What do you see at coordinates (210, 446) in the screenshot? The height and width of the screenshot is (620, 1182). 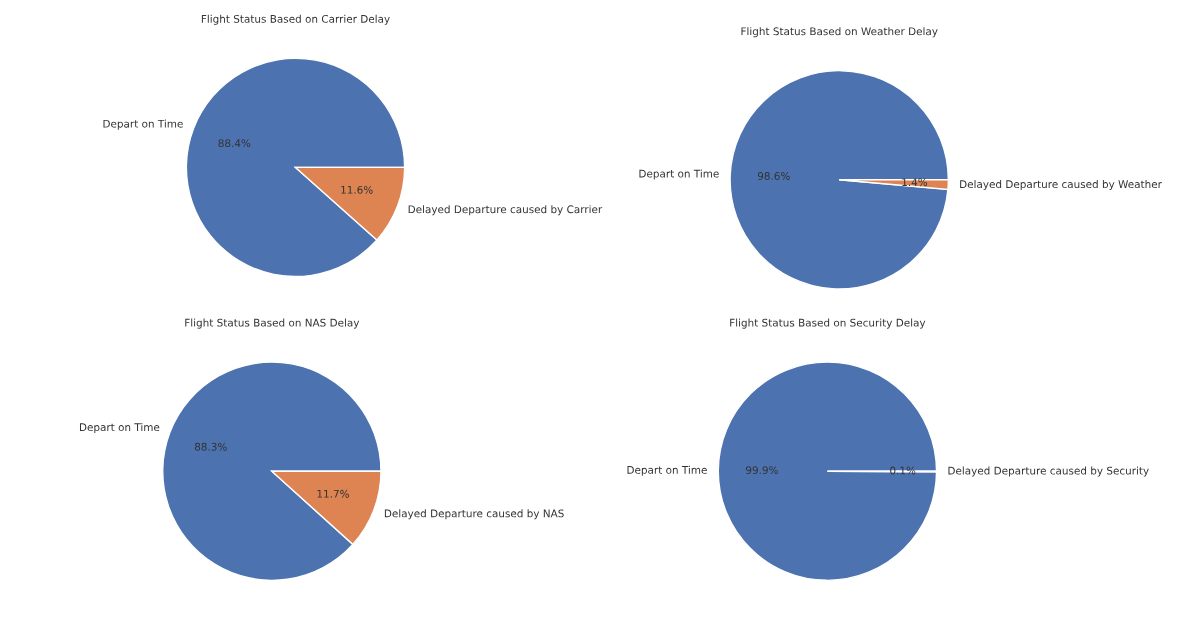 I see `data-label: 88.3%` at bounding box center [210, 446].